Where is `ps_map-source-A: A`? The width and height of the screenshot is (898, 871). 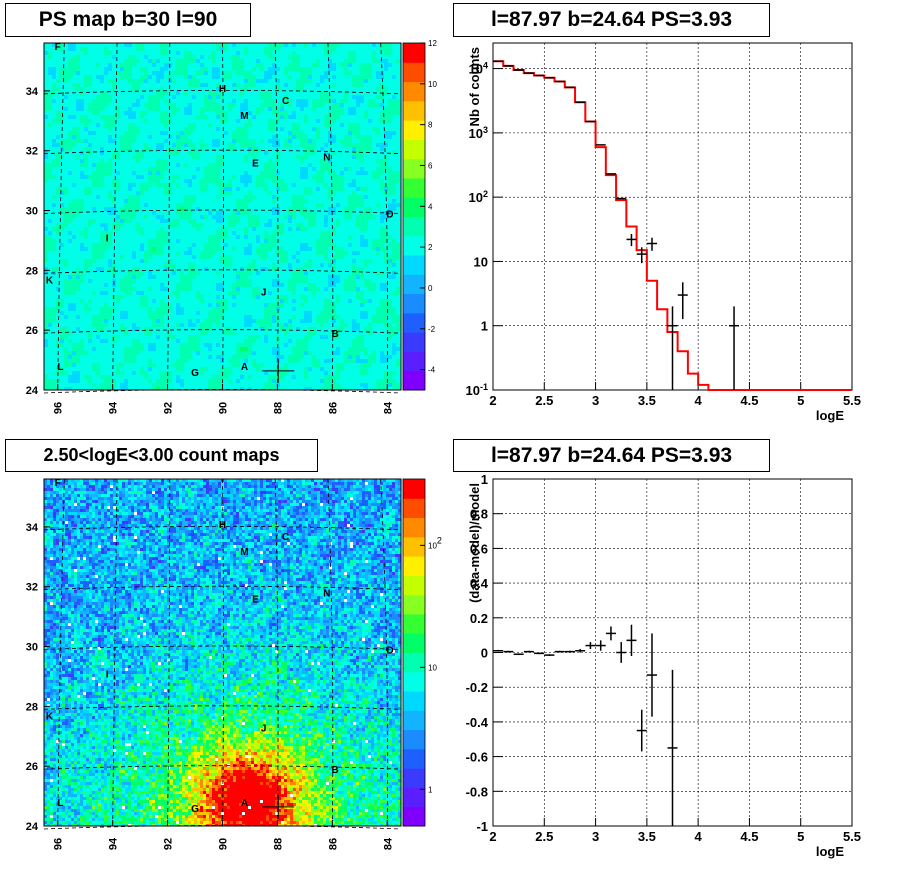
ps_map-source-A: A is located at coordinates (244, 367).